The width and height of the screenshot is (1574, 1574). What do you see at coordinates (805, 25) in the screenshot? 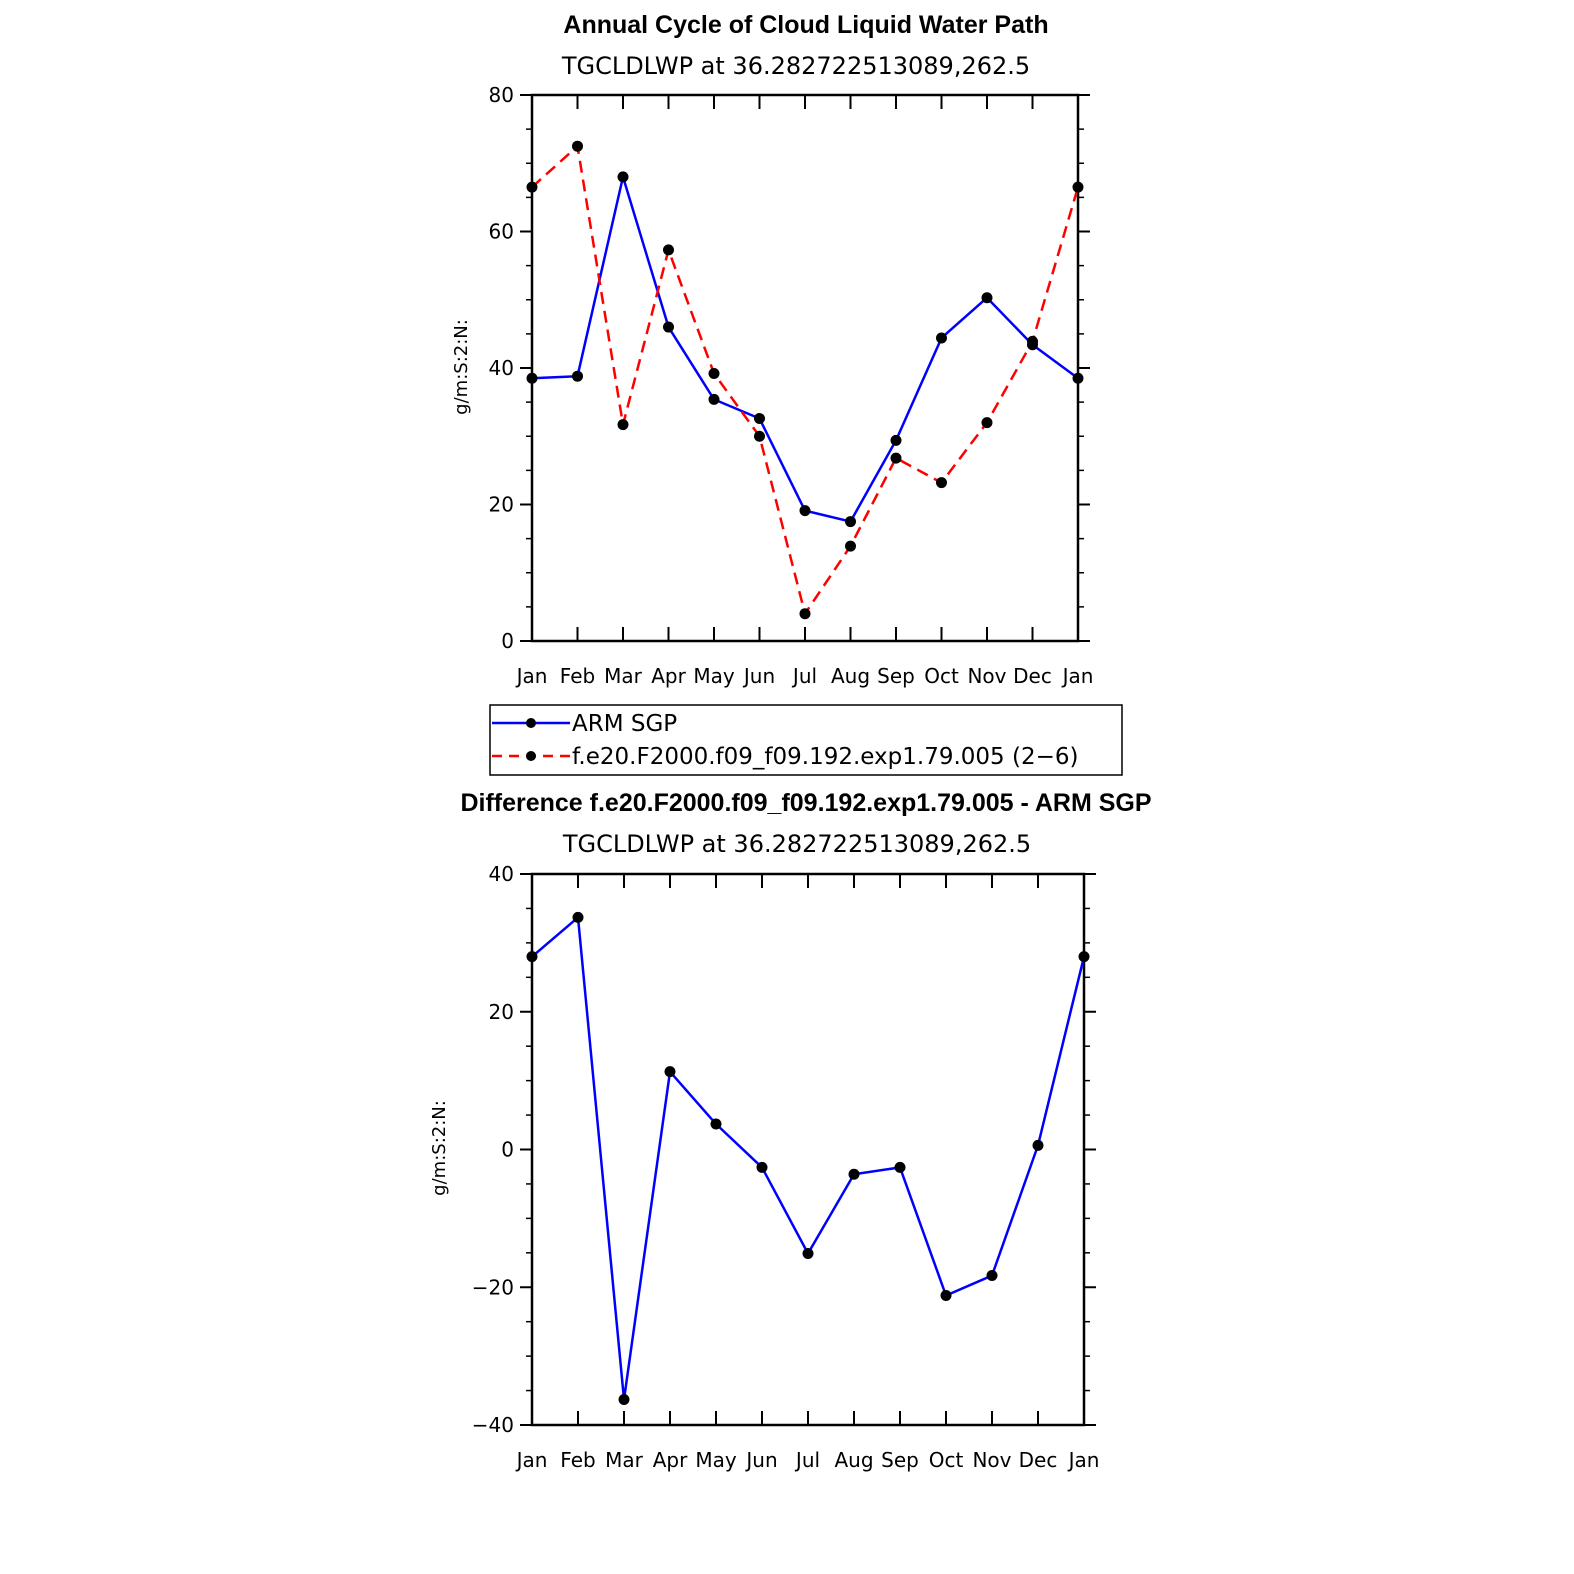
I see `chart-title: Annual Cycle of Cloud Liquid Water Path` at bounding box center [805, 25].